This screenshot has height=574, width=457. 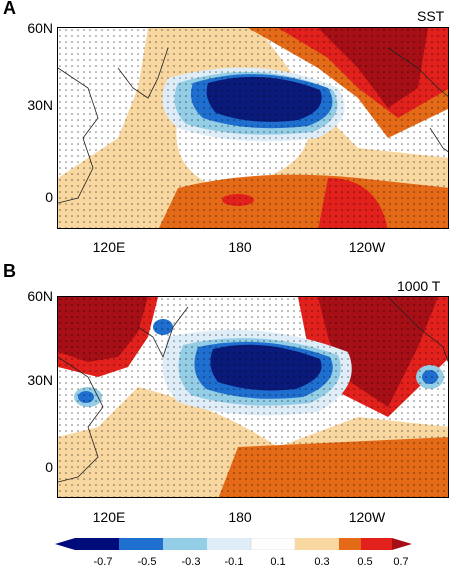 I want to click on panel-b-variable: 1000 T, so click(x=419, y=286).